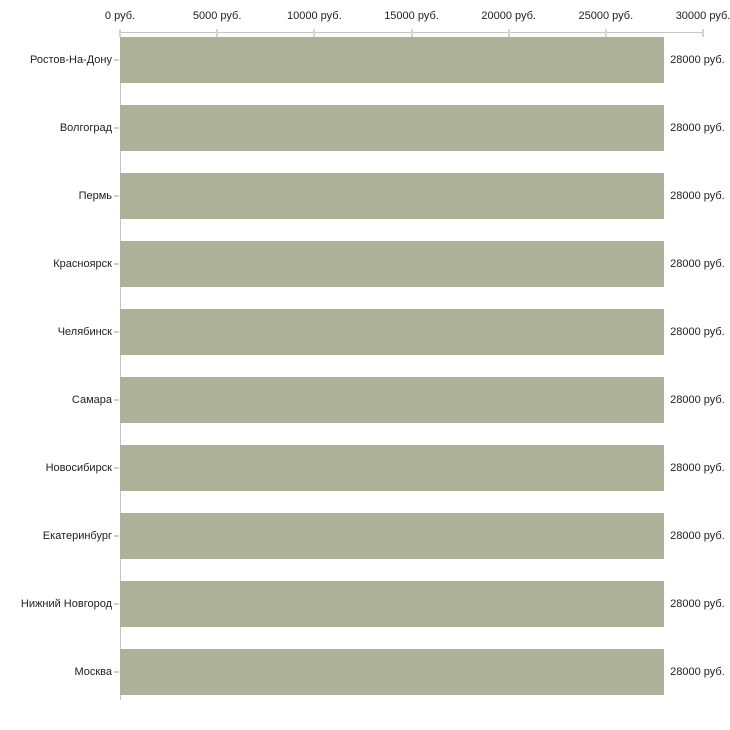  I want to click on bar-row: Новосибирск 28000 руб., so click(385, 468).